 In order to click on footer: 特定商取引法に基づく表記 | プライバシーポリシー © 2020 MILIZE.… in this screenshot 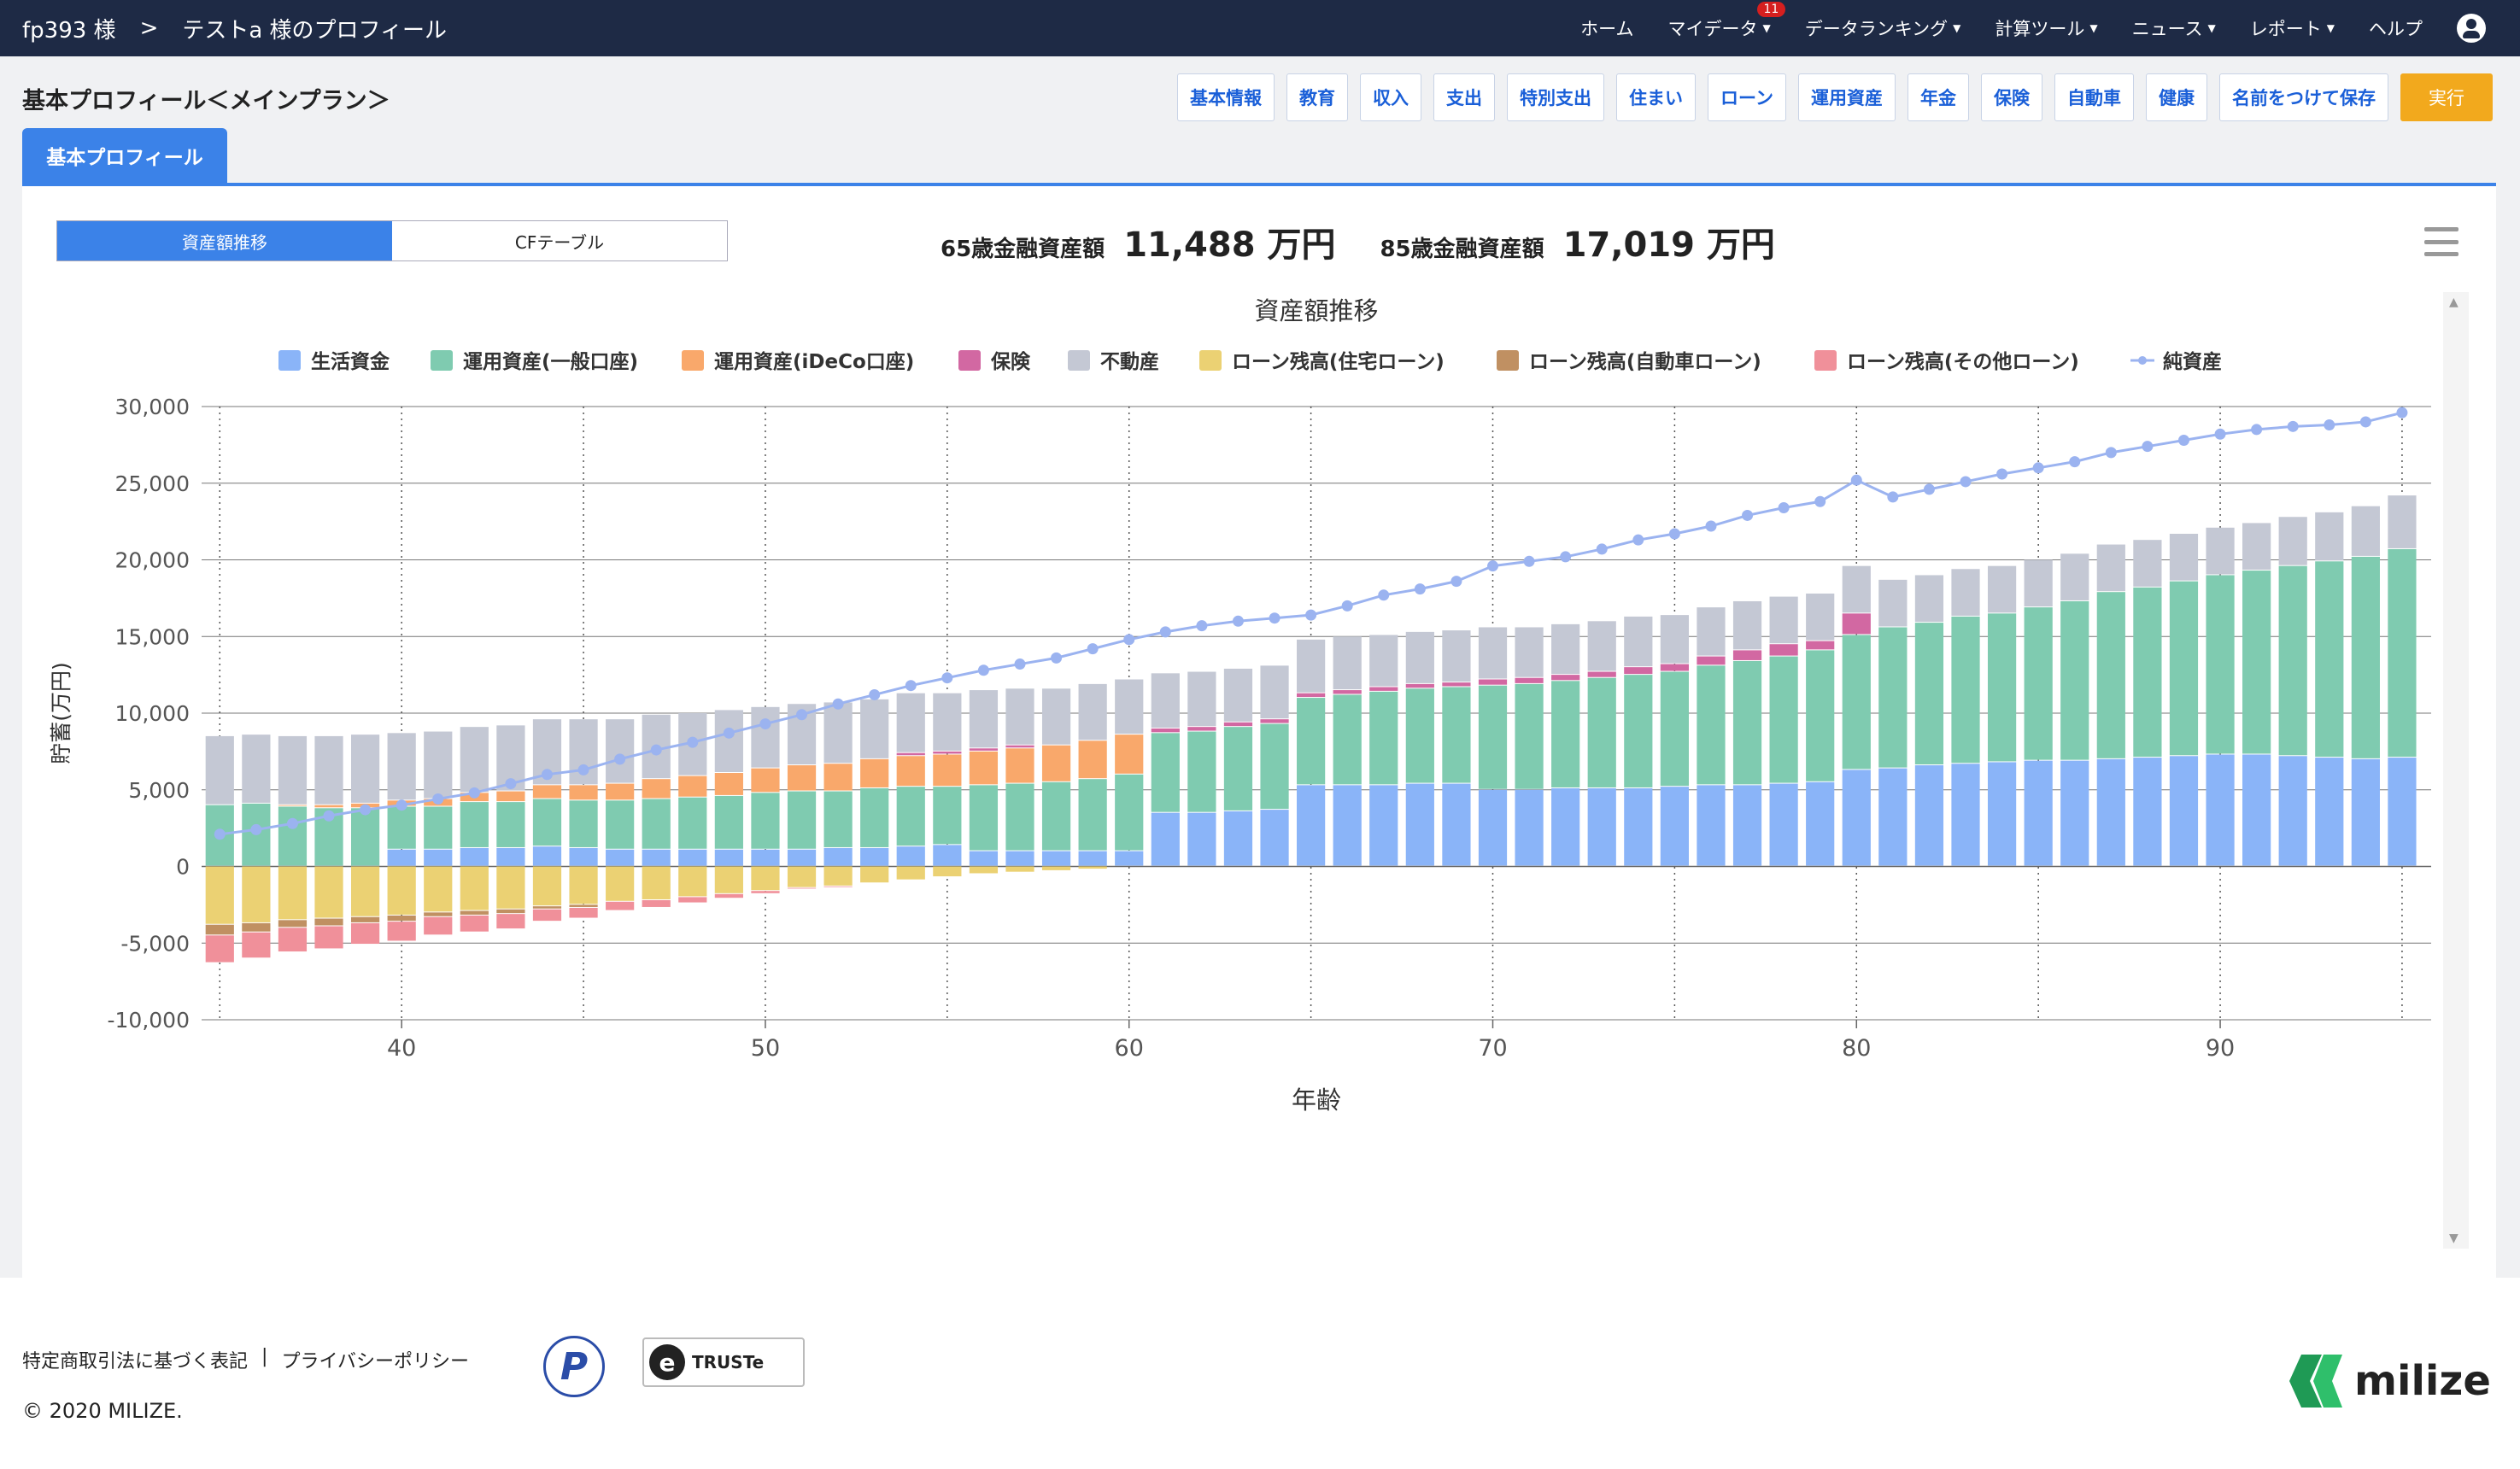, I will do `click(1260, 1373)`.